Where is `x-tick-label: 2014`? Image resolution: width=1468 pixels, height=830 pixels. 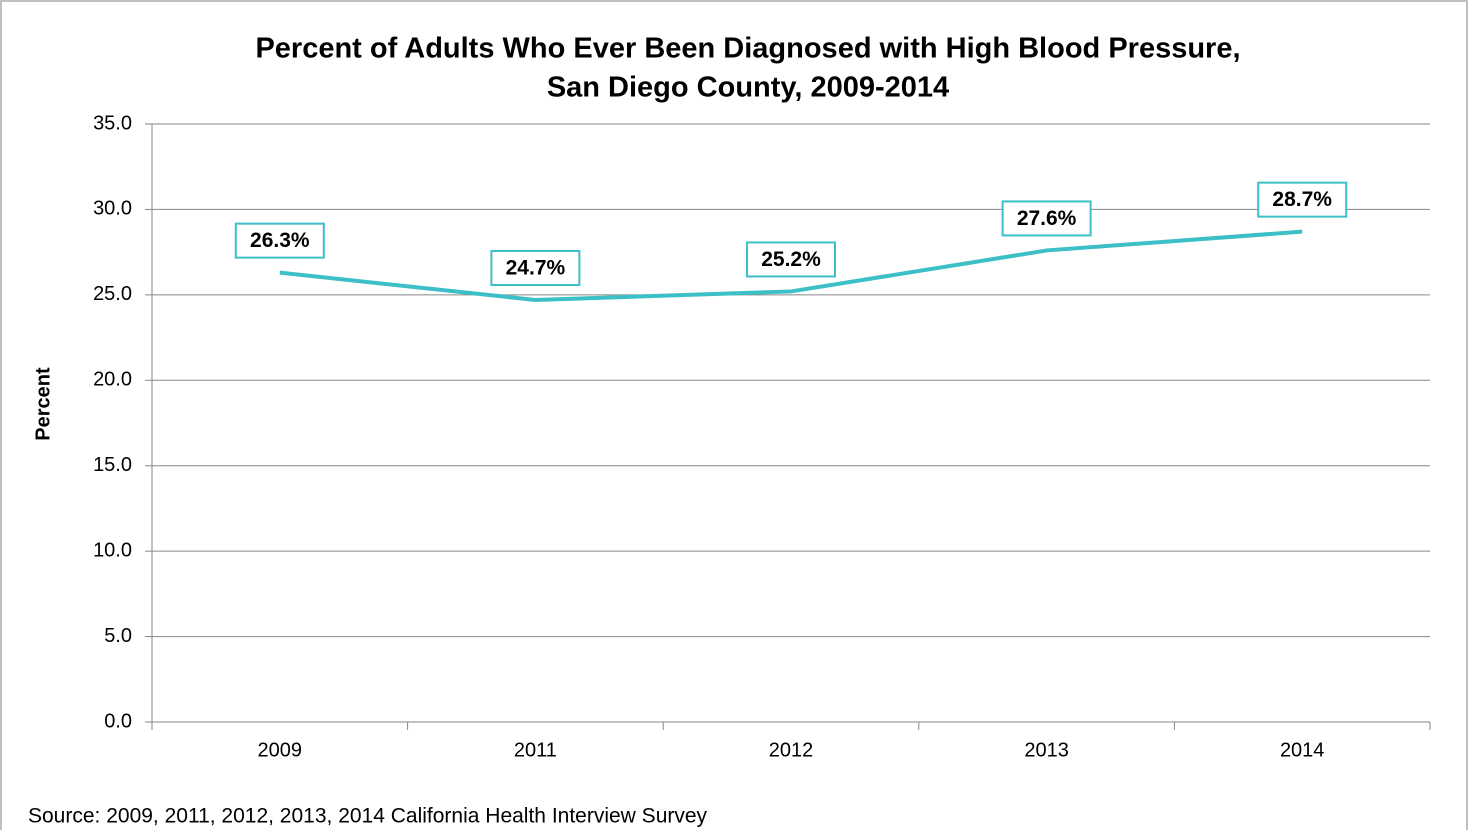 x-tick-label: 2014 is located at coordinates (1302, 750).